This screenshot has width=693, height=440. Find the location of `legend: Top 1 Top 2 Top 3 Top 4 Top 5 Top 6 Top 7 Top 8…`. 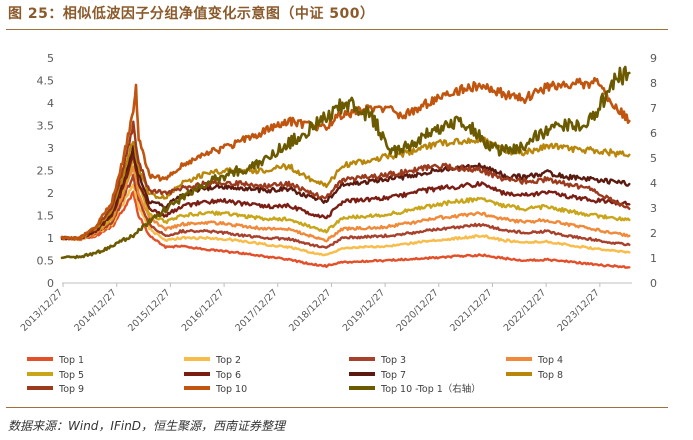

legend: Top 1 Top 2 Top 3 Top 4 Top 5 Top 6 Top 7 Top 8… is located at coordinates (295, 375).